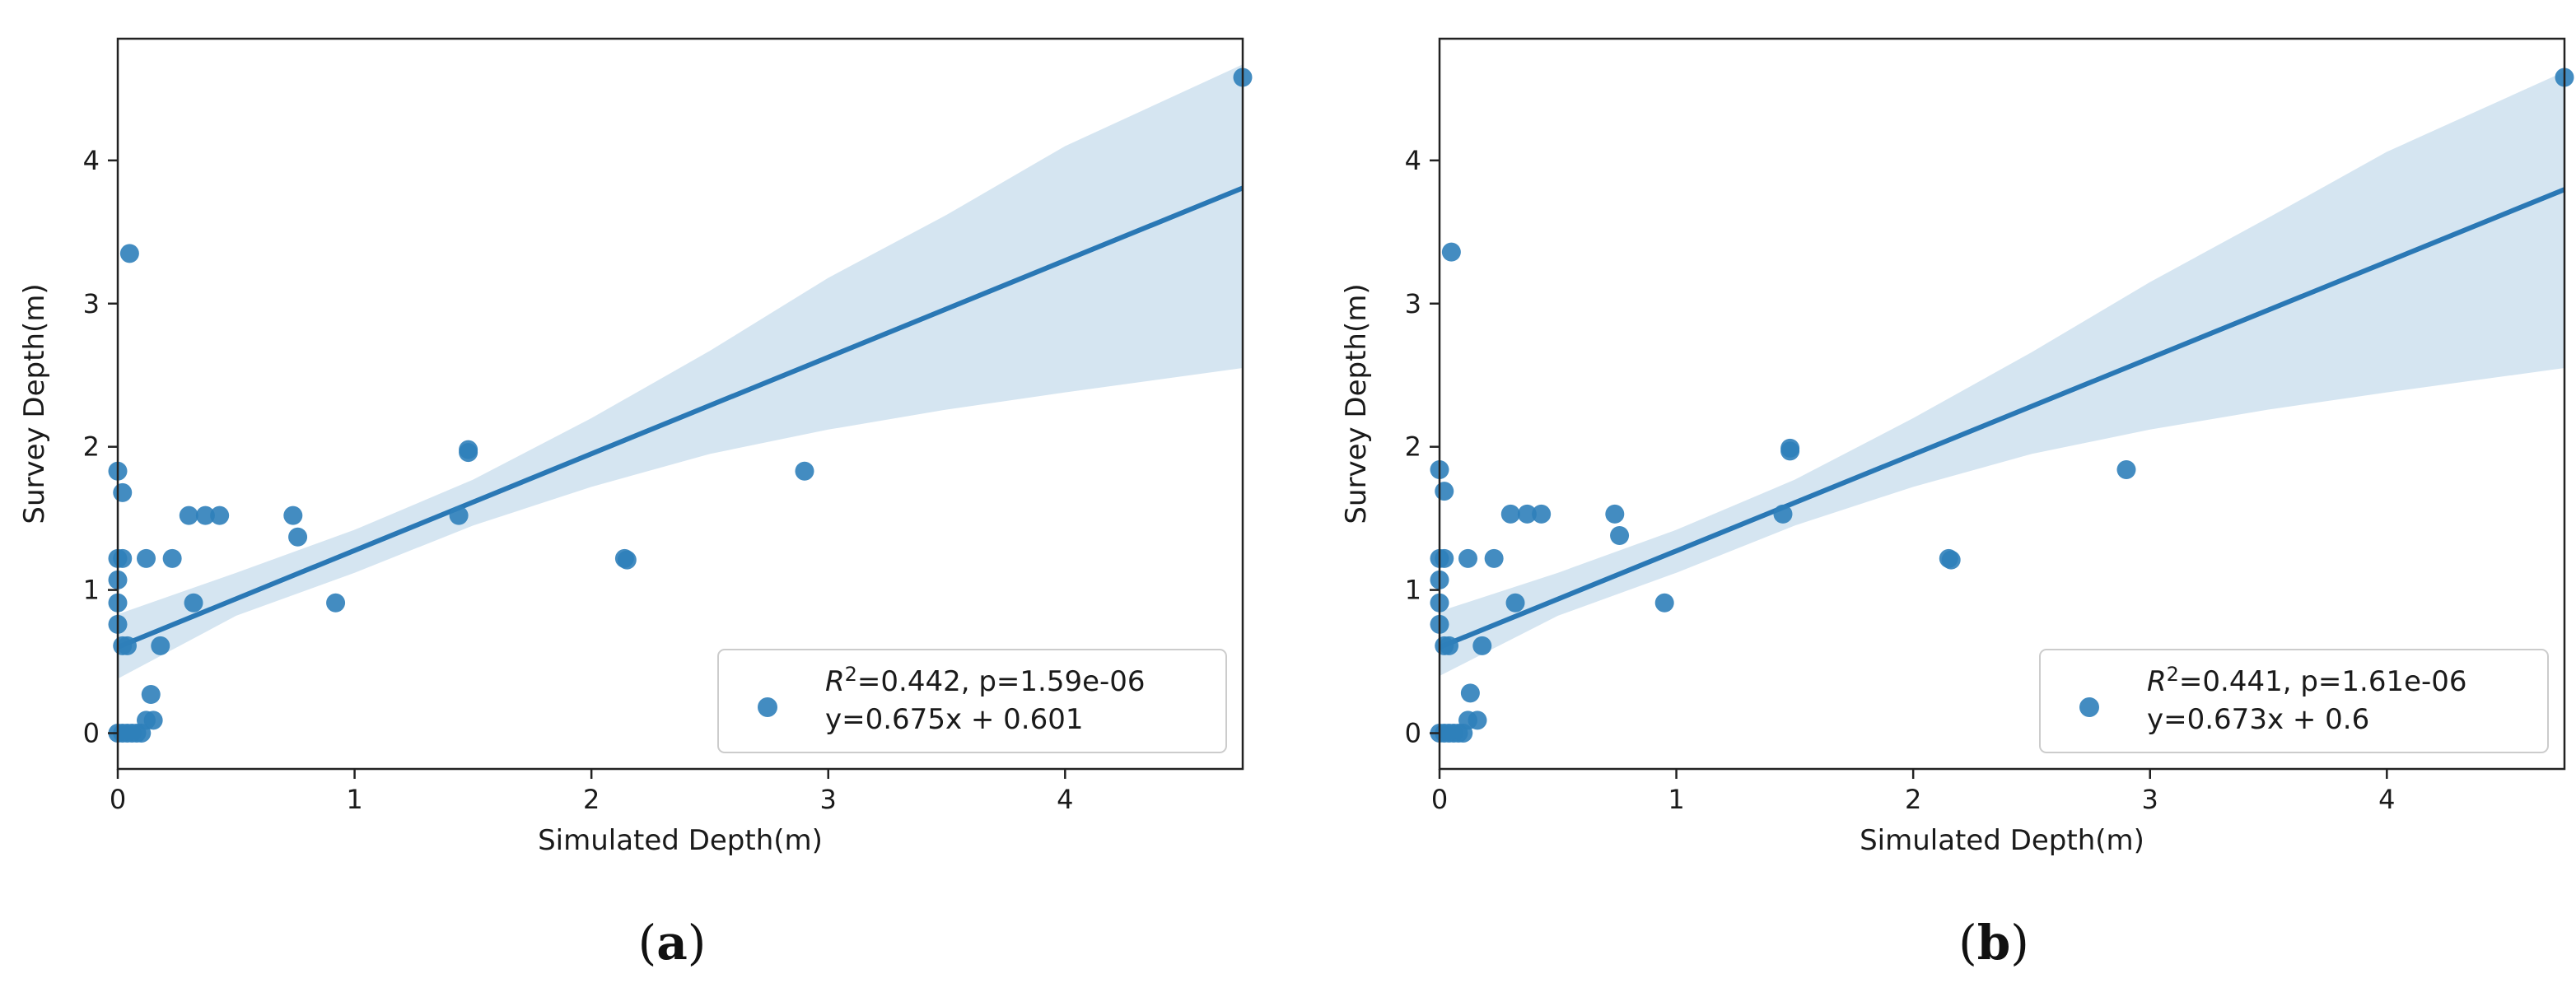  I want to click on panel-label-b: (b), so click(1993, 943).